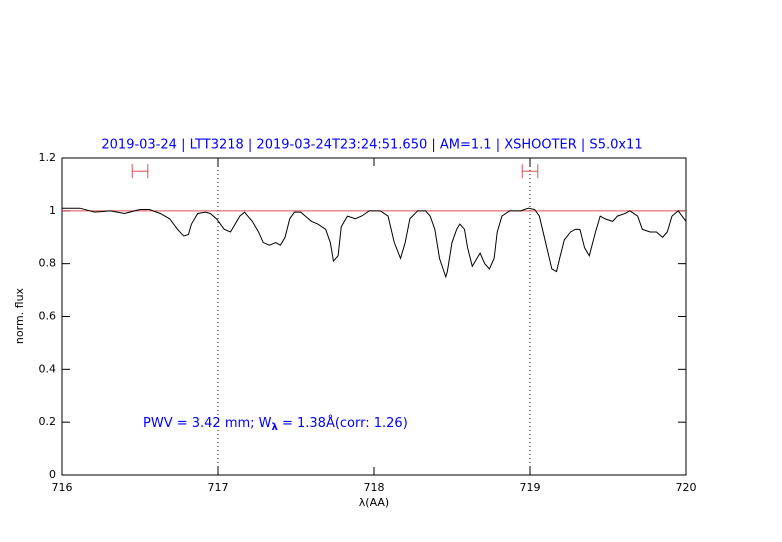  What do you see at coordinates (530, 487) in the screenshot?
I see `x-tick-label: 719` at bounding box center [530, 487].